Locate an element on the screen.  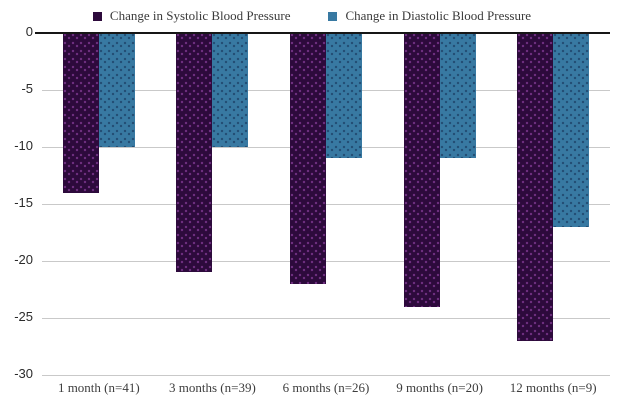
gridline--30 is located at coordinates (326, 375).